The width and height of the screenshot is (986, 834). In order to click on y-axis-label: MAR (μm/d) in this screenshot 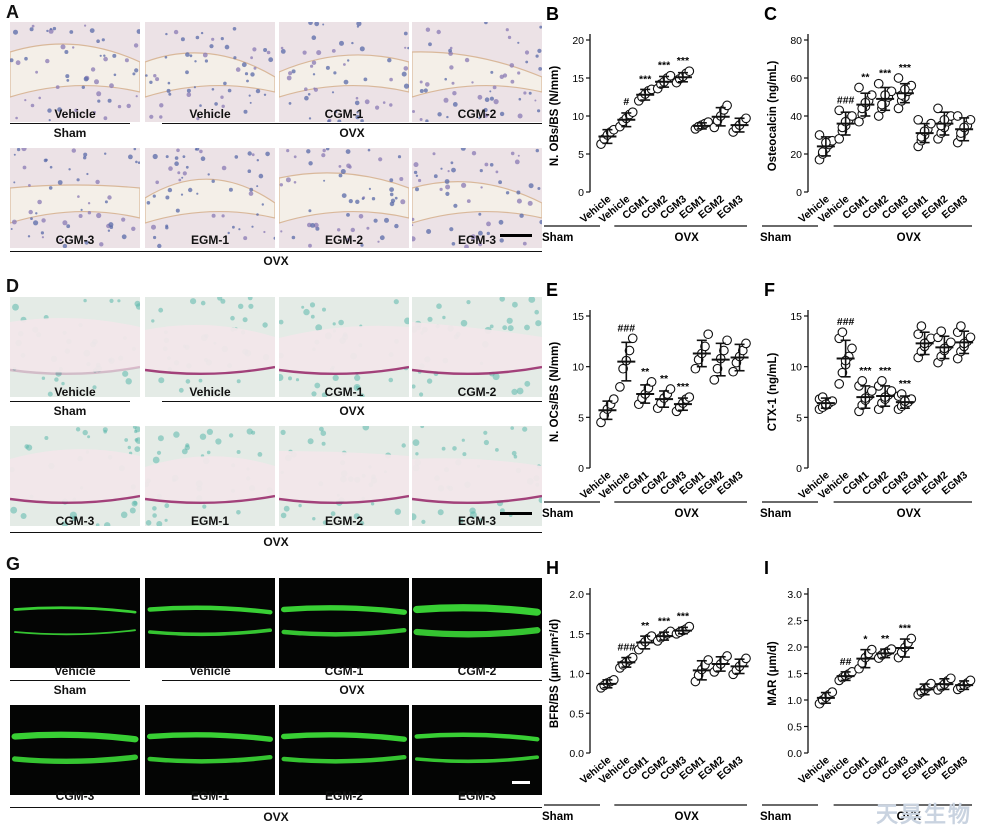, I will do `click(773, 673)`.